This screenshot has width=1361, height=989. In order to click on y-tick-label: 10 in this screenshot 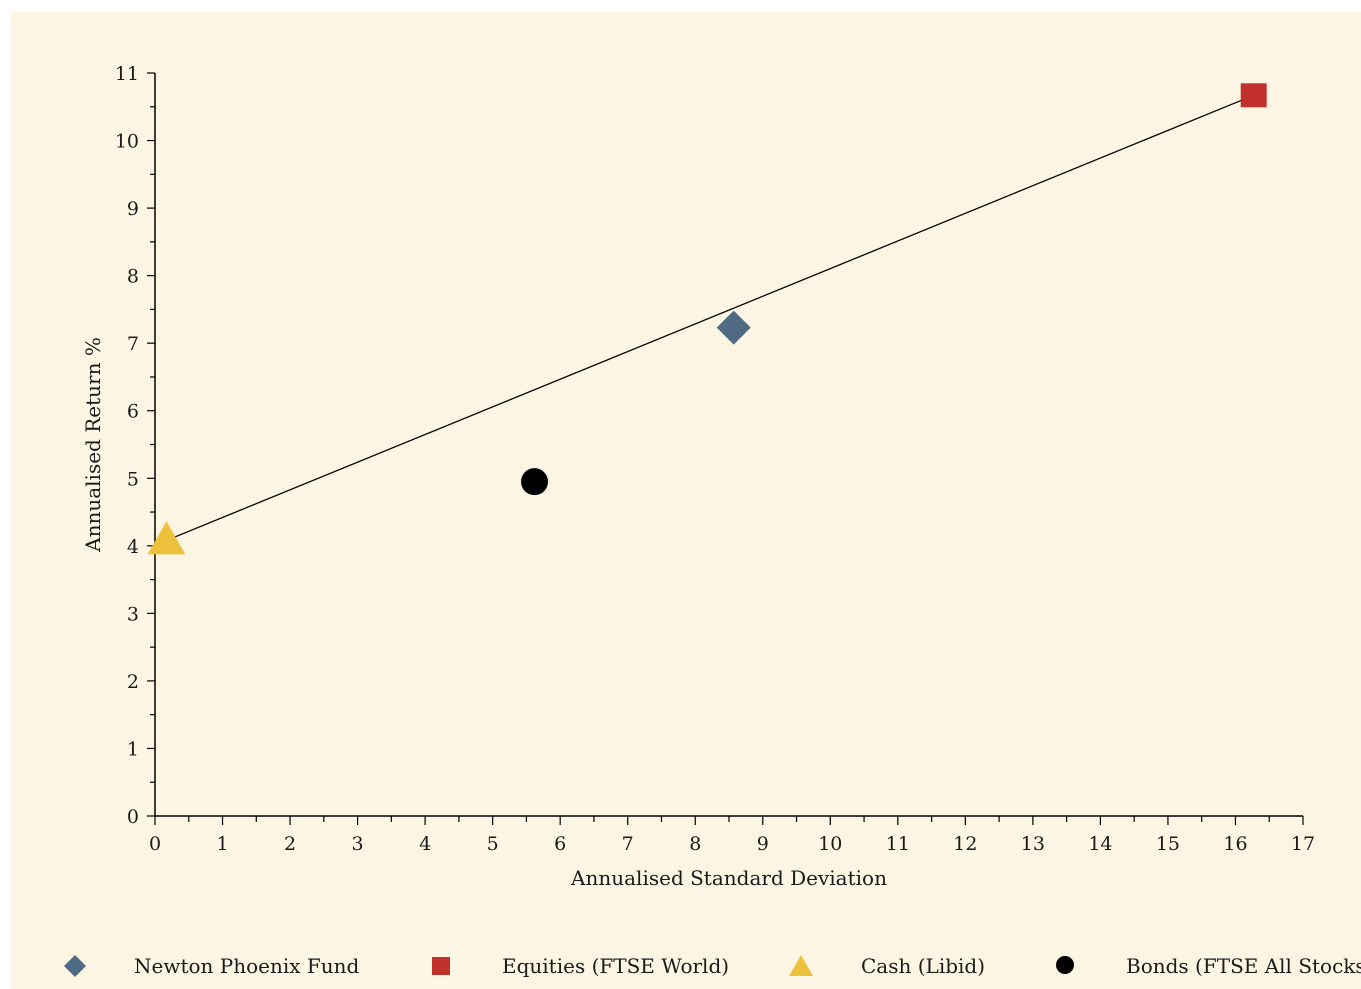, I will do `click(127, 142)`.